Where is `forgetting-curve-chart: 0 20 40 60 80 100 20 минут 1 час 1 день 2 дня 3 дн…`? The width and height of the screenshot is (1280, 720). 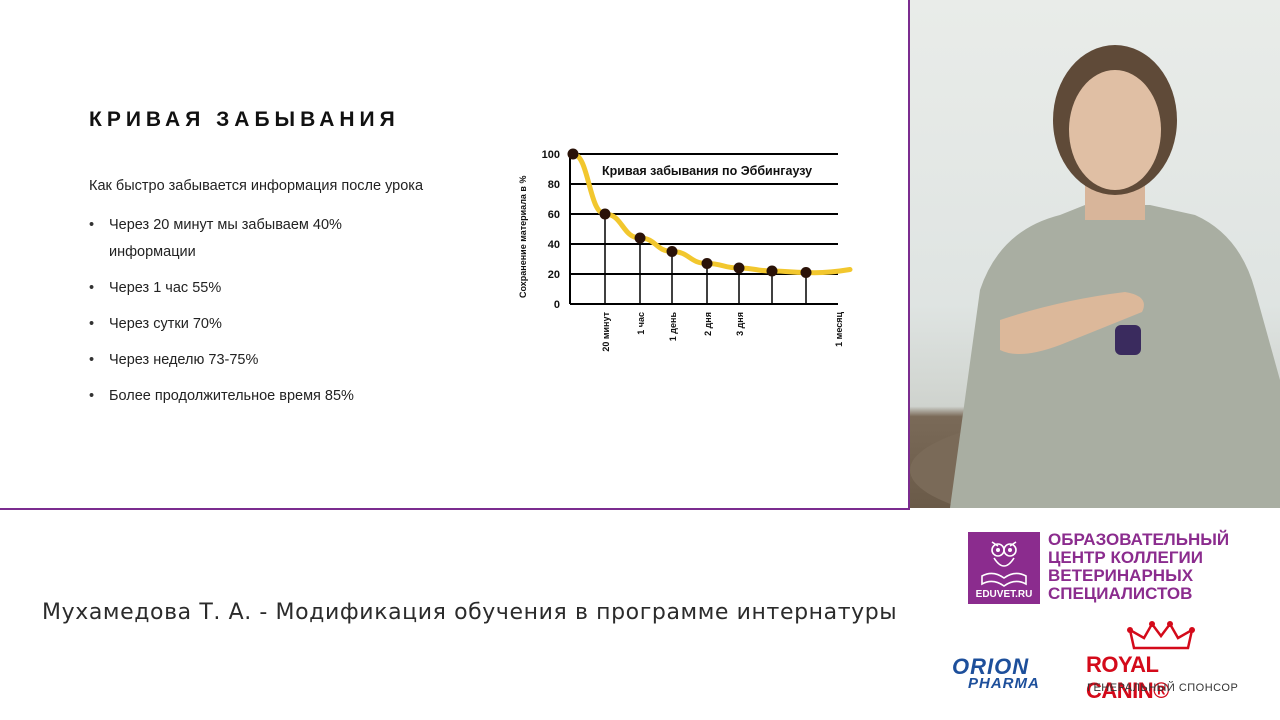 forgetting-curve-chart: 0 20 40 60 80 100 20 минут 1 час 1 день 2 дня 3 дн… is located at coordinates (685, 250).